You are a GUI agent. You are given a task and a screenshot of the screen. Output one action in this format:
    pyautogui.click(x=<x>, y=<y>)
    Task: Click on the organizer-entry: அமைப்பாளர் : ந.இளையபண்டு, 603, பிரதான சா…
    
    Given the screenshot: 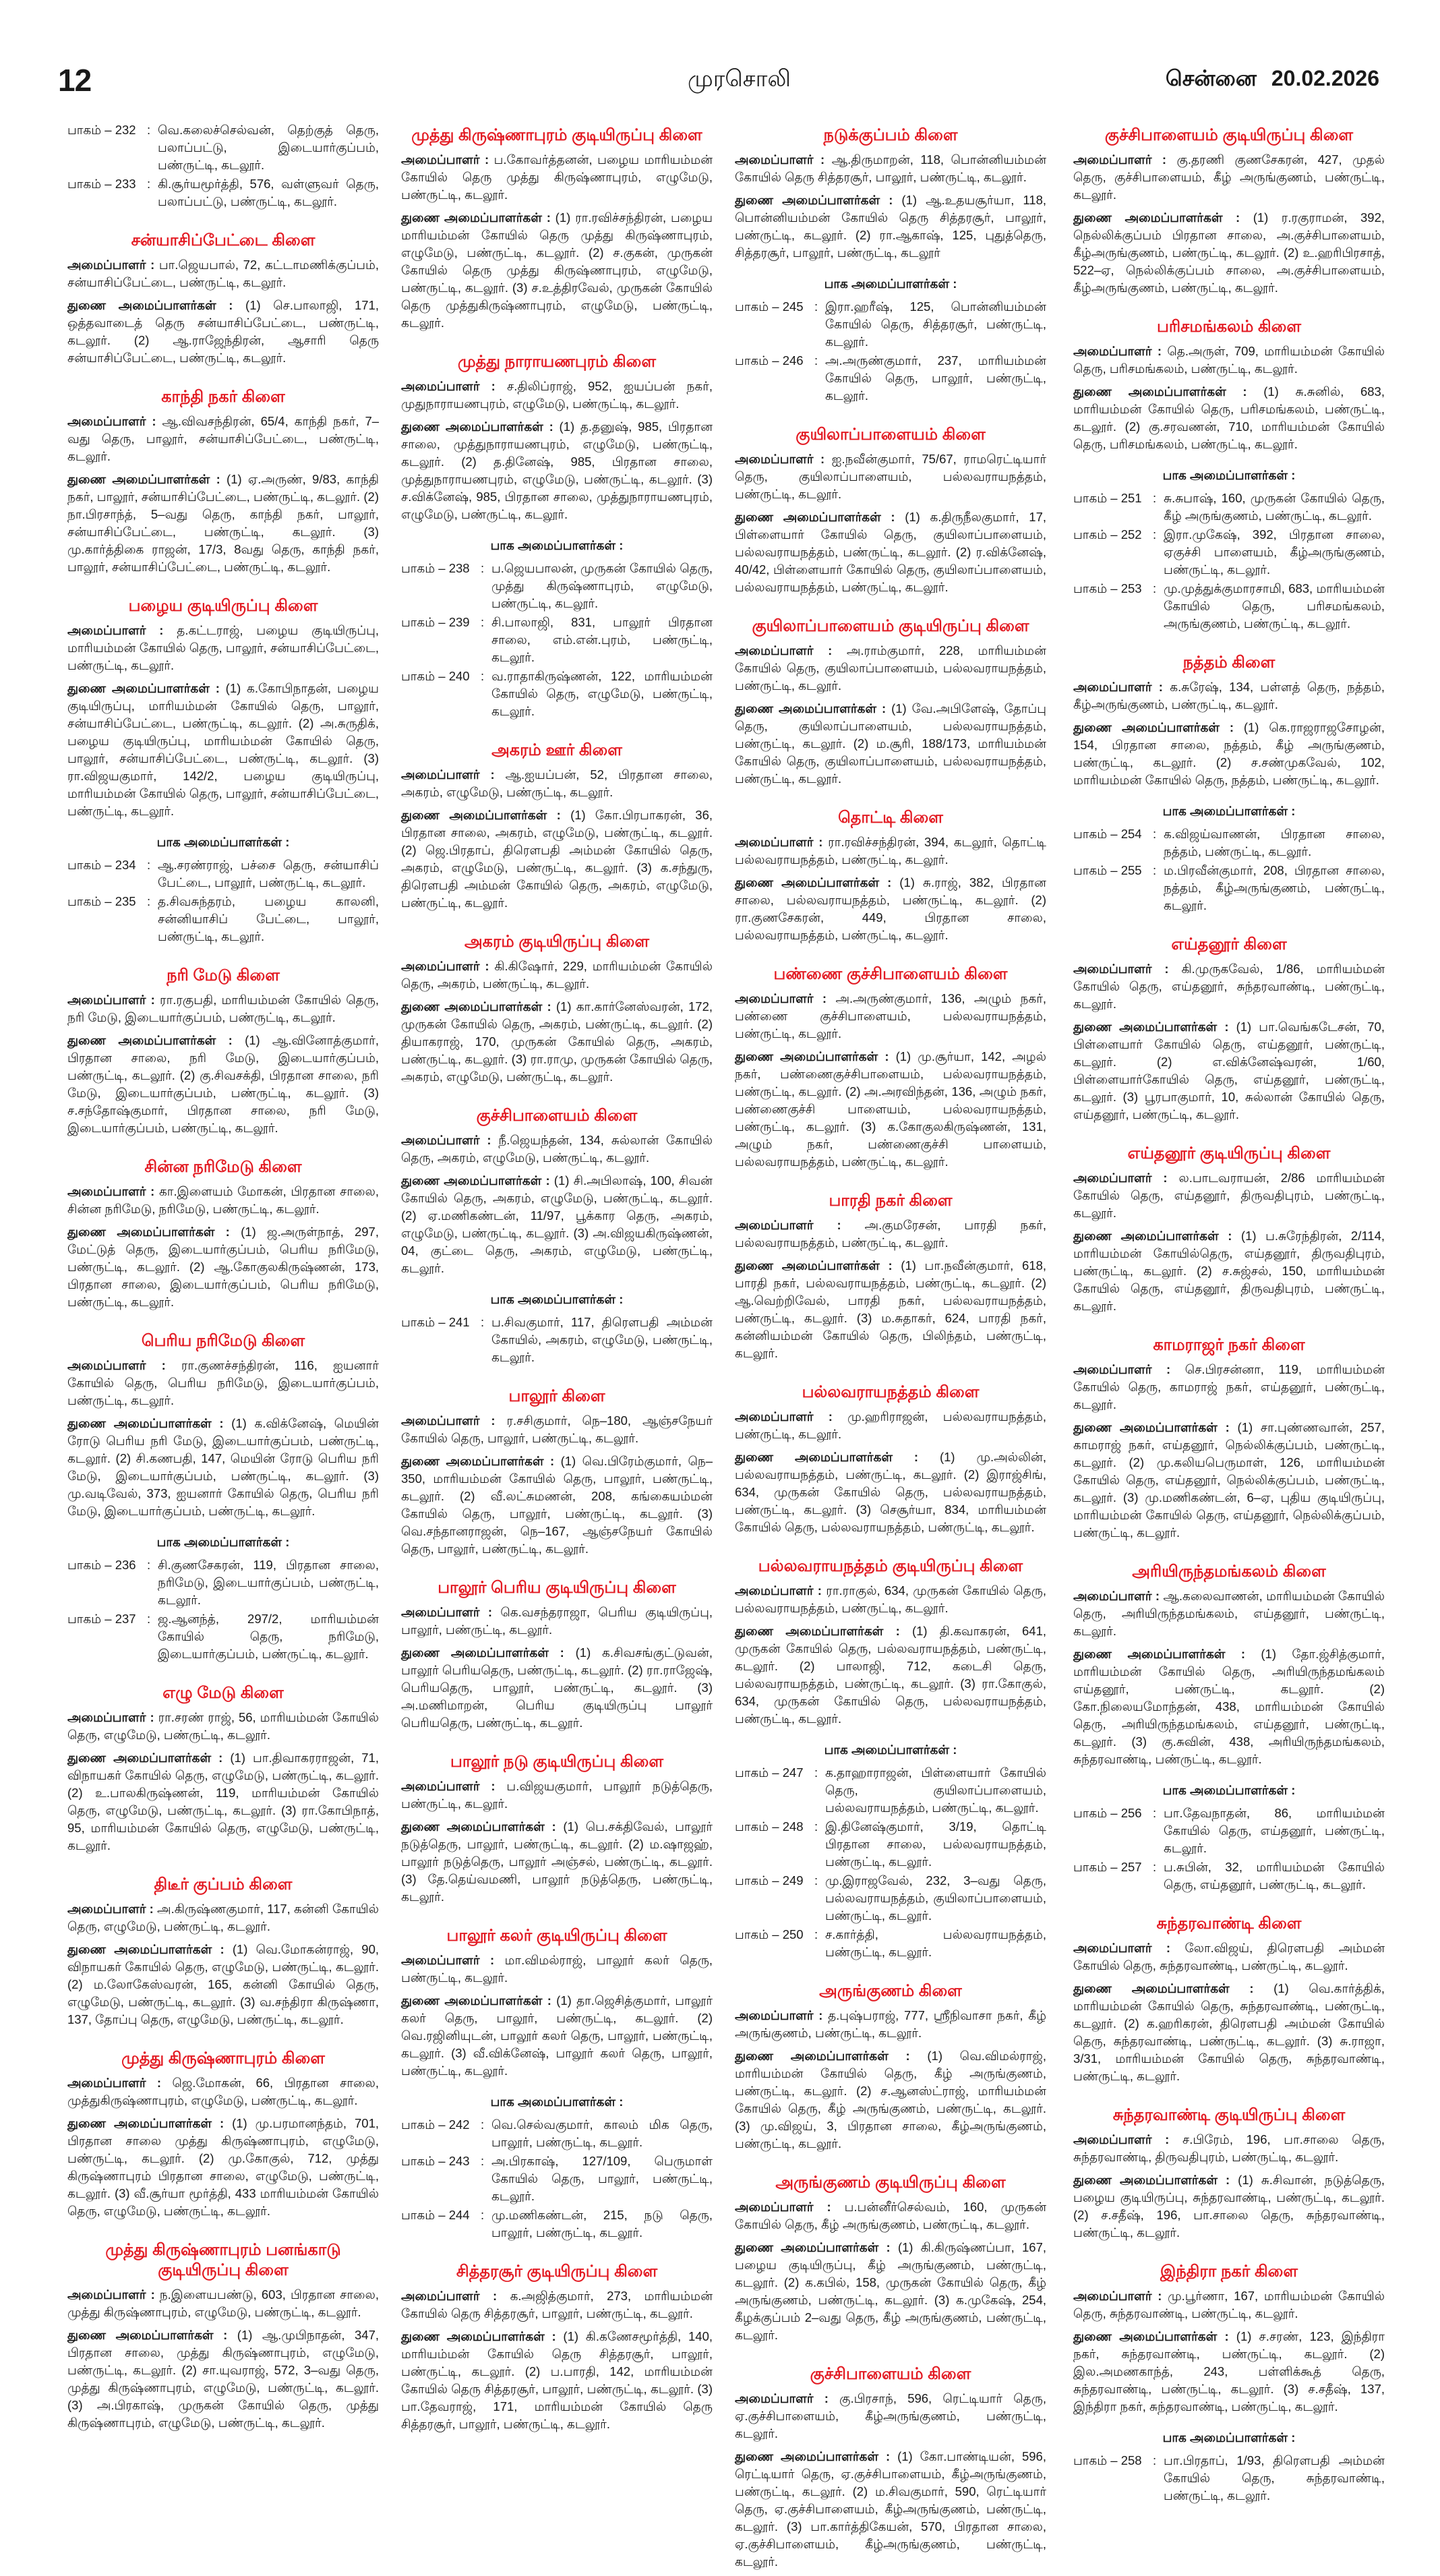 What is the action you would take?
    pyautogui.click(x=223, y=2303)
    